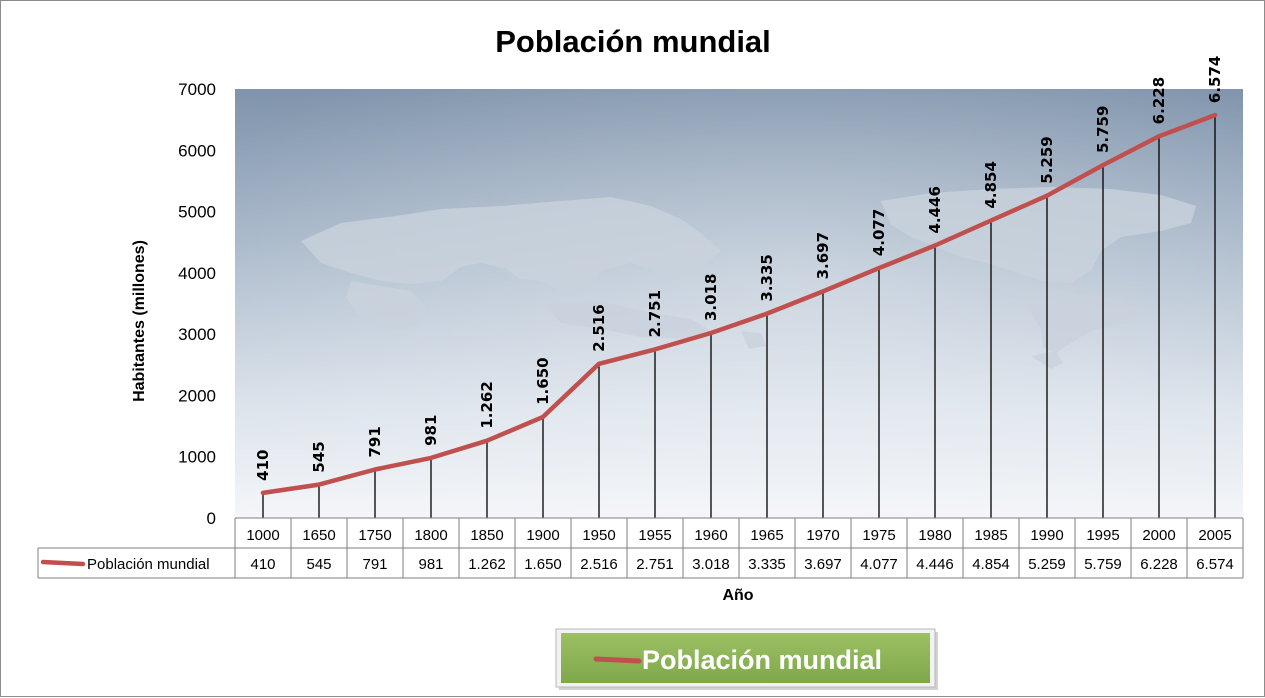 The width and height of the screenshot is (1265, 698). Describe the element at coordinates (197, 457) in the screenshot. I see `y-tick-label: 1000` at that location.